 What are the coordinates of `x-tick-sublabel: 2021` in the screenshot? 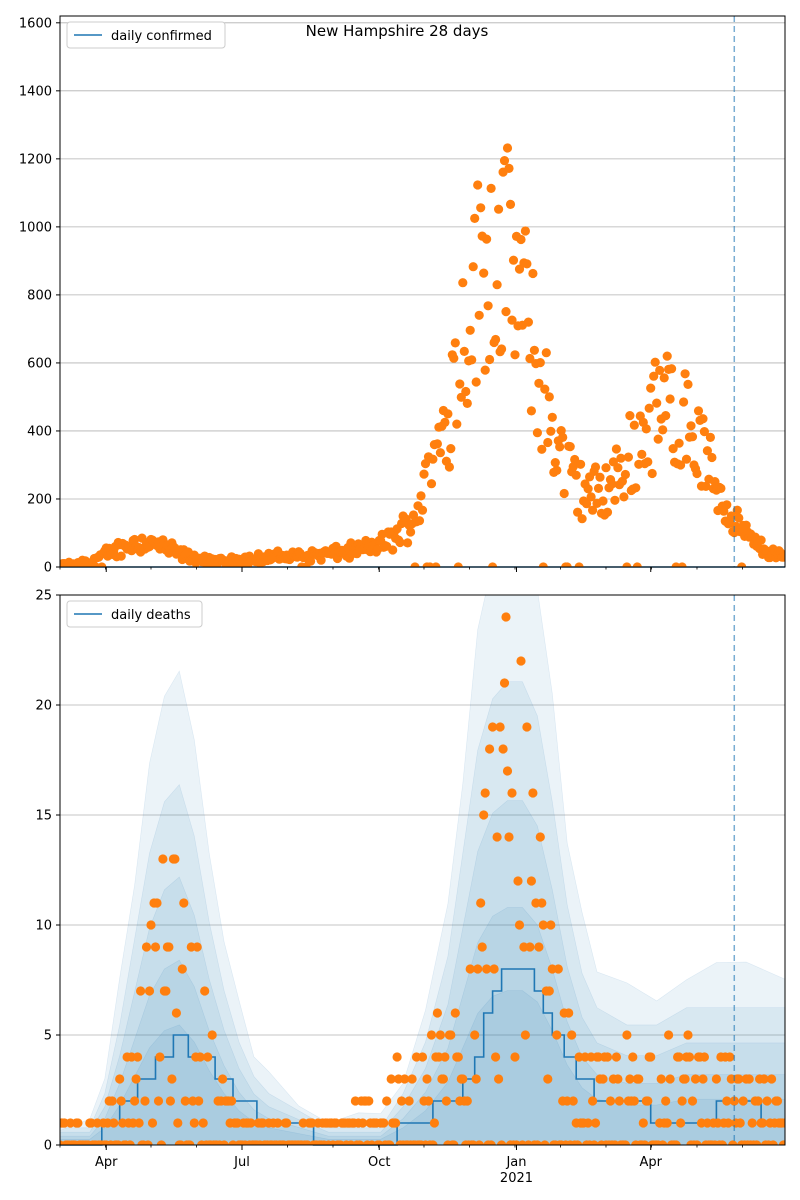 It's located at (516, 1178).